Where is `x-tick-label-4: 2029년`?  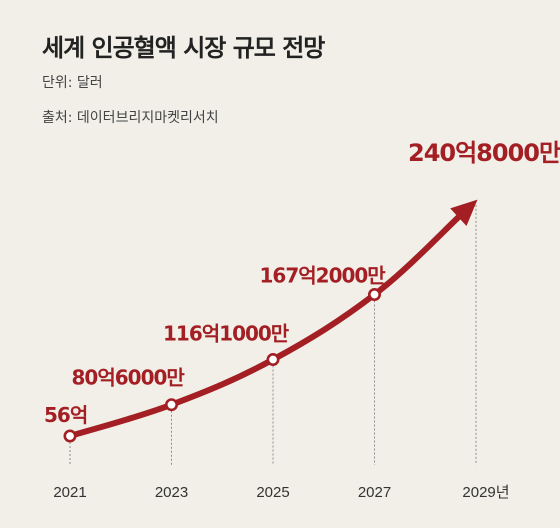 x-tick-label-4: 2029년 is located at coordinates (485, 492).